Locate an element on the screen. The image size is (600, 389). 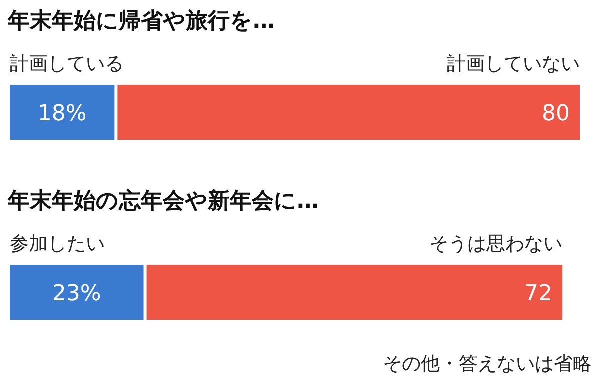
series-label: 計画している is located at coordinates (67, 64).